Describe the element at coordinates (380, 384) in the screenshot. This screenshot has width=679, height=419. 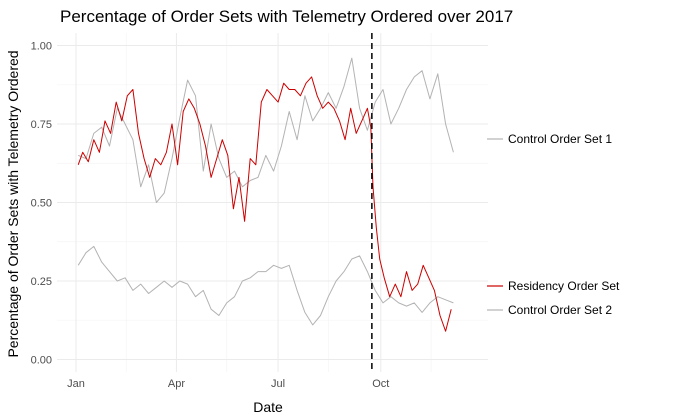
I see `x-tick-label: Oct` at that location.